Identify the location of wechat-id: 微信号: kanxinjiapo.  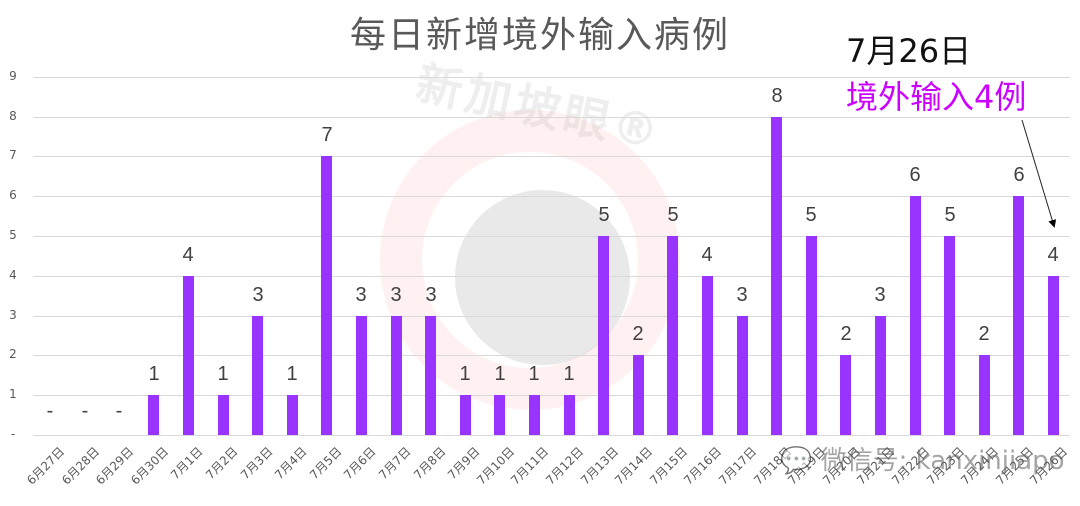
(942, 461).